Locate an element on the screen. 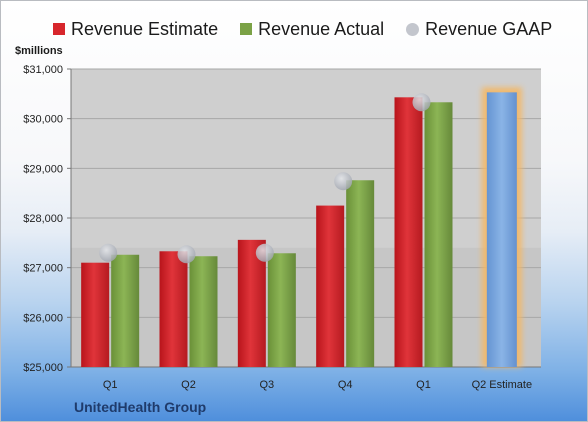  x-tick-label: Q4 is located at coordinates (345, 385).